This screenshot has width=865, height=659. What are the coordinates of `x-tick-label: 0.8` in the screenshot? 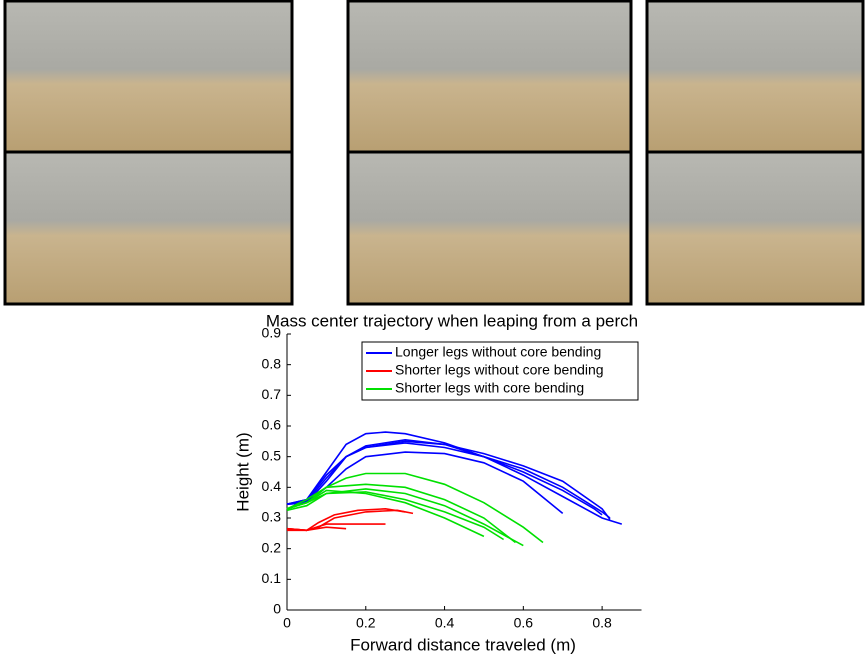 It's located at (602, 623).